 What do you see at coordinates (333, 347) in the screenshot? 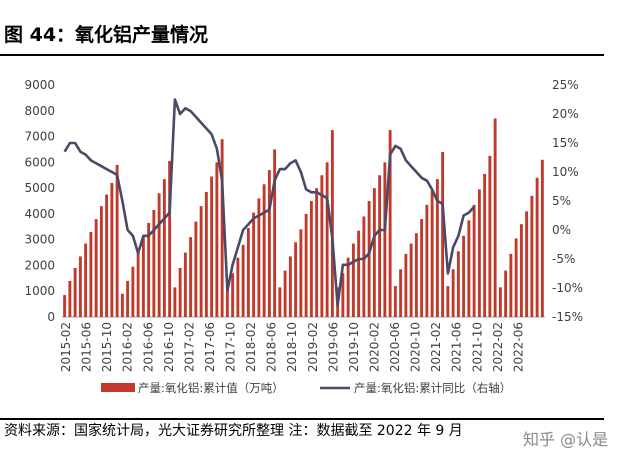
I see `x-tick-label: 2019-06` at bounding box center [333, 347].